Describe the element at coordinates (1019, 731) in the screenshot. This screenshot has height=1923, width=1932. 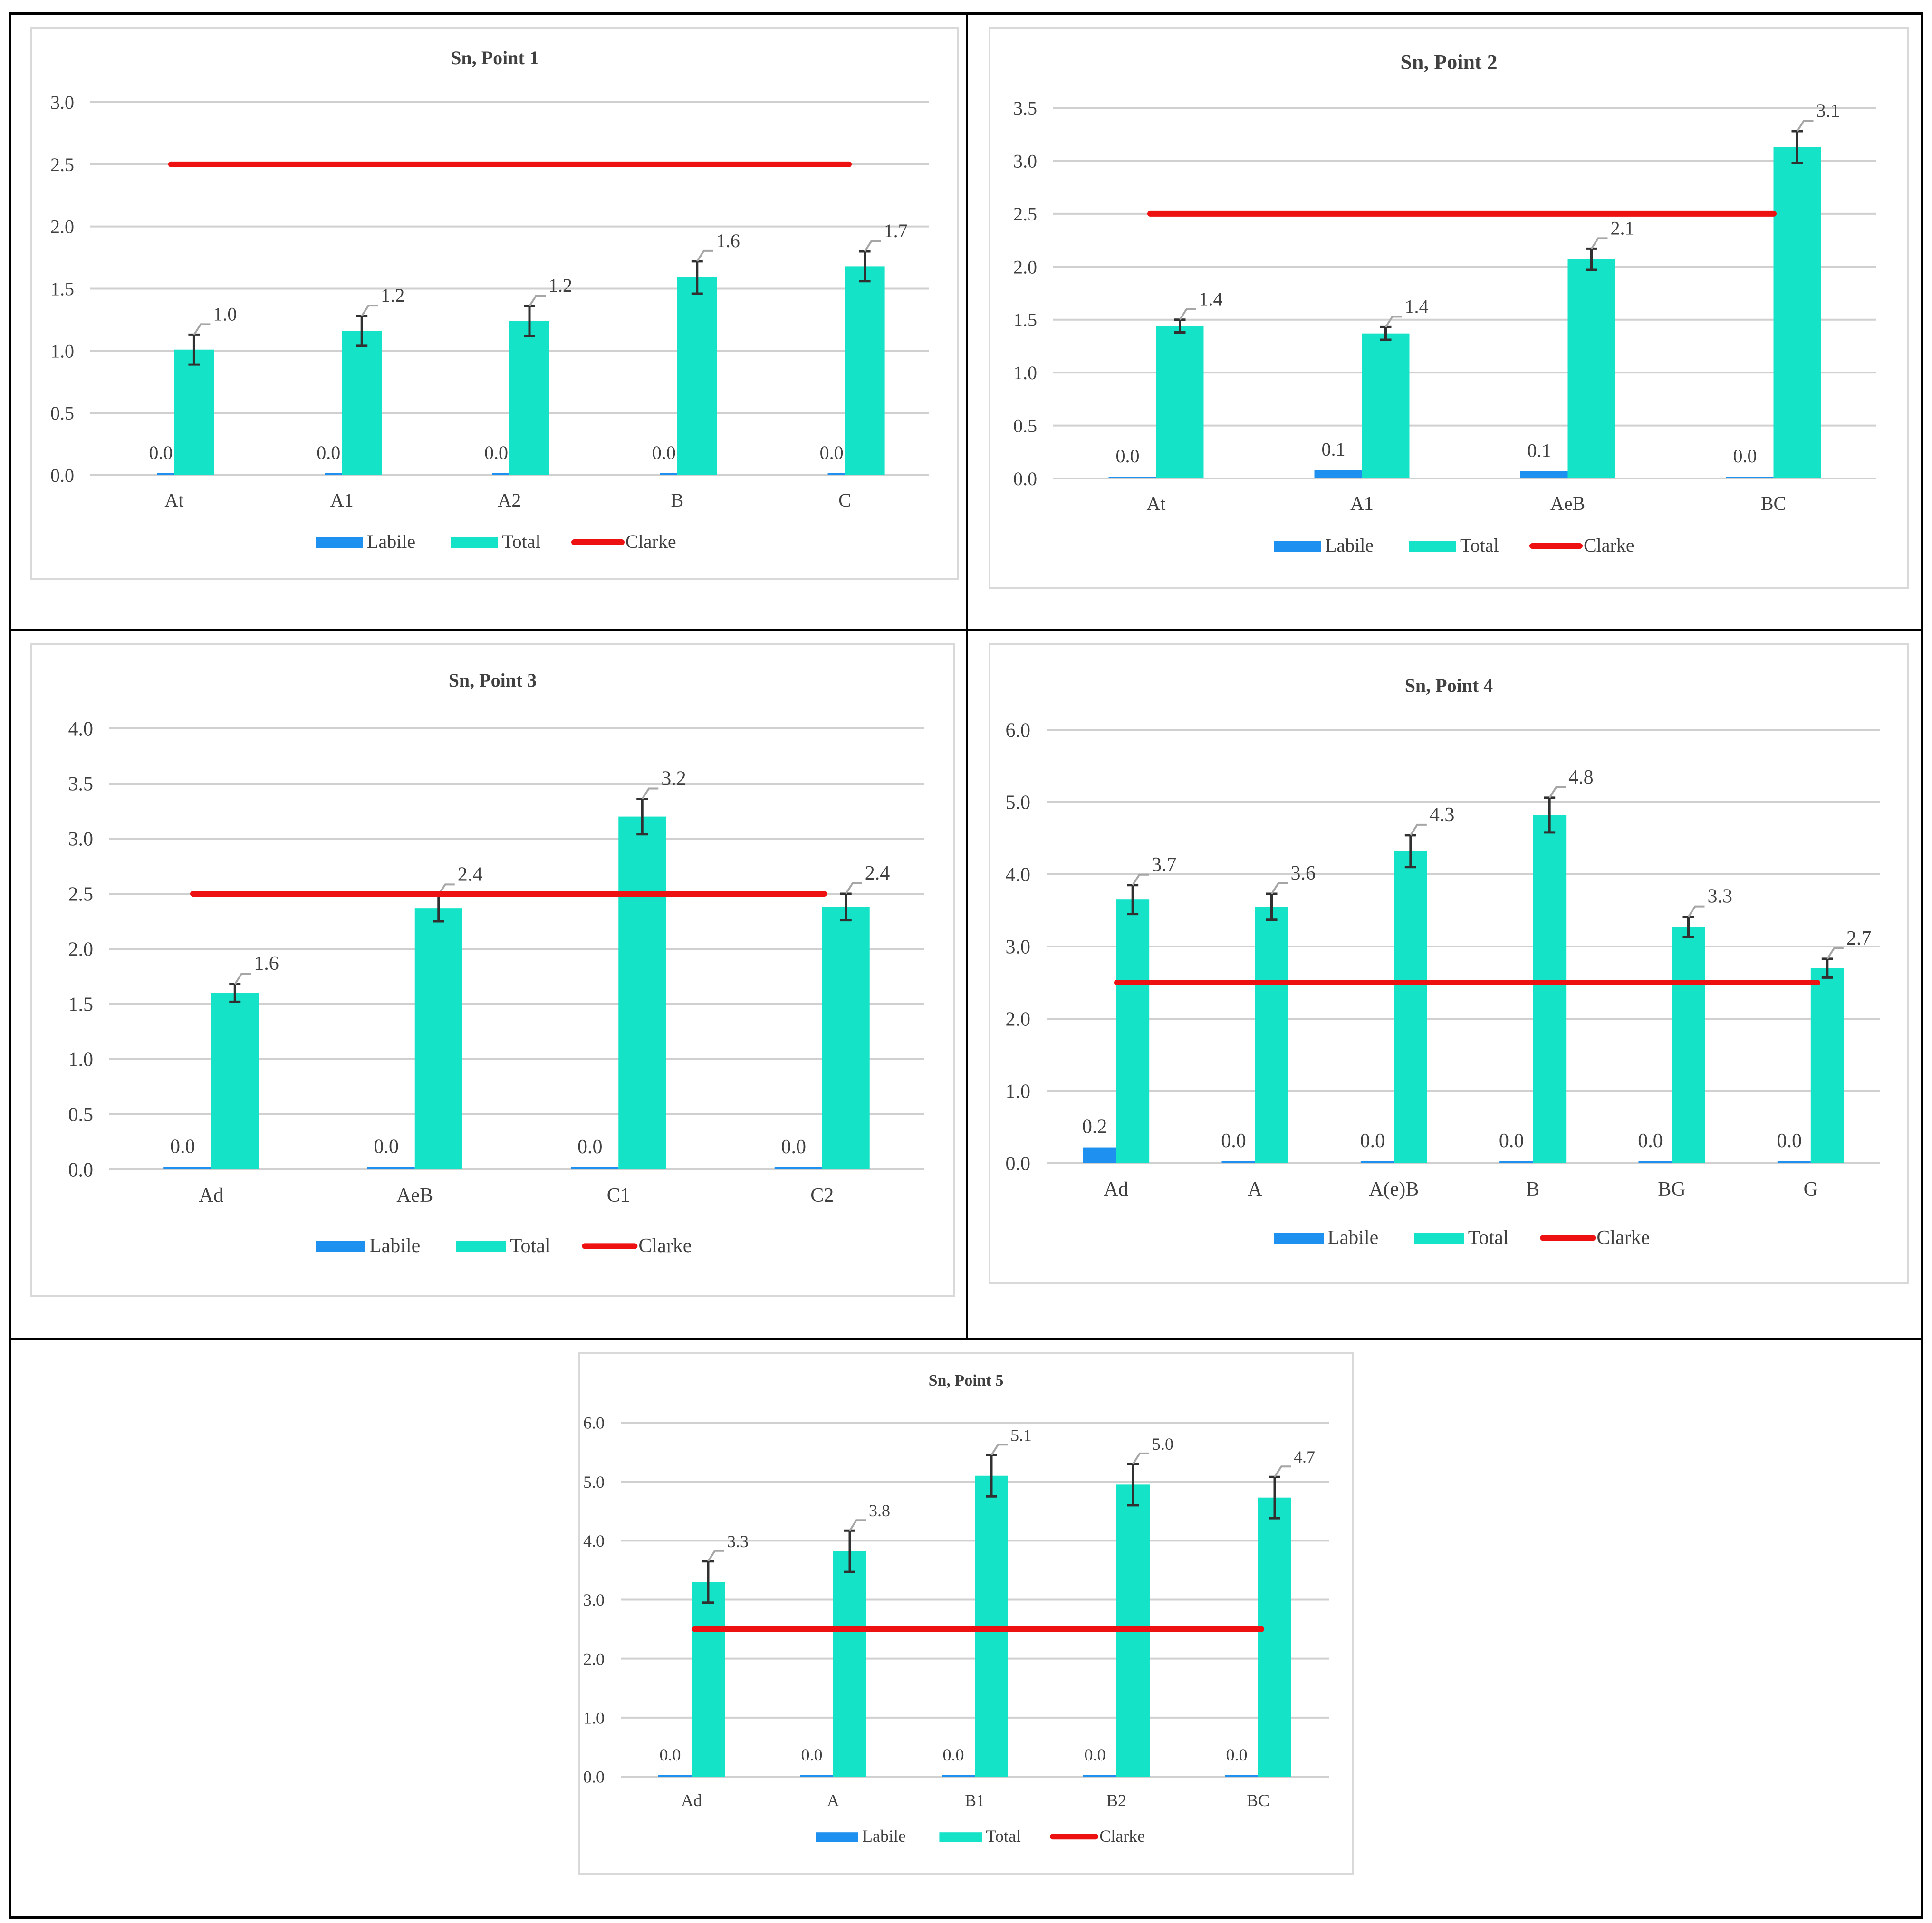
I see `y-tick-label: 6.0` at that location.